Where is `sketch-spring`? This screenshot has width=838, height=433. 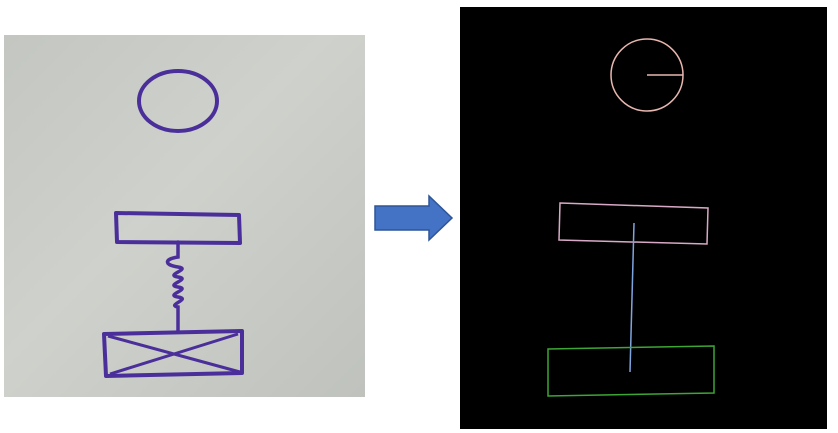 sketch-spring is located at coordinates (174, 287).